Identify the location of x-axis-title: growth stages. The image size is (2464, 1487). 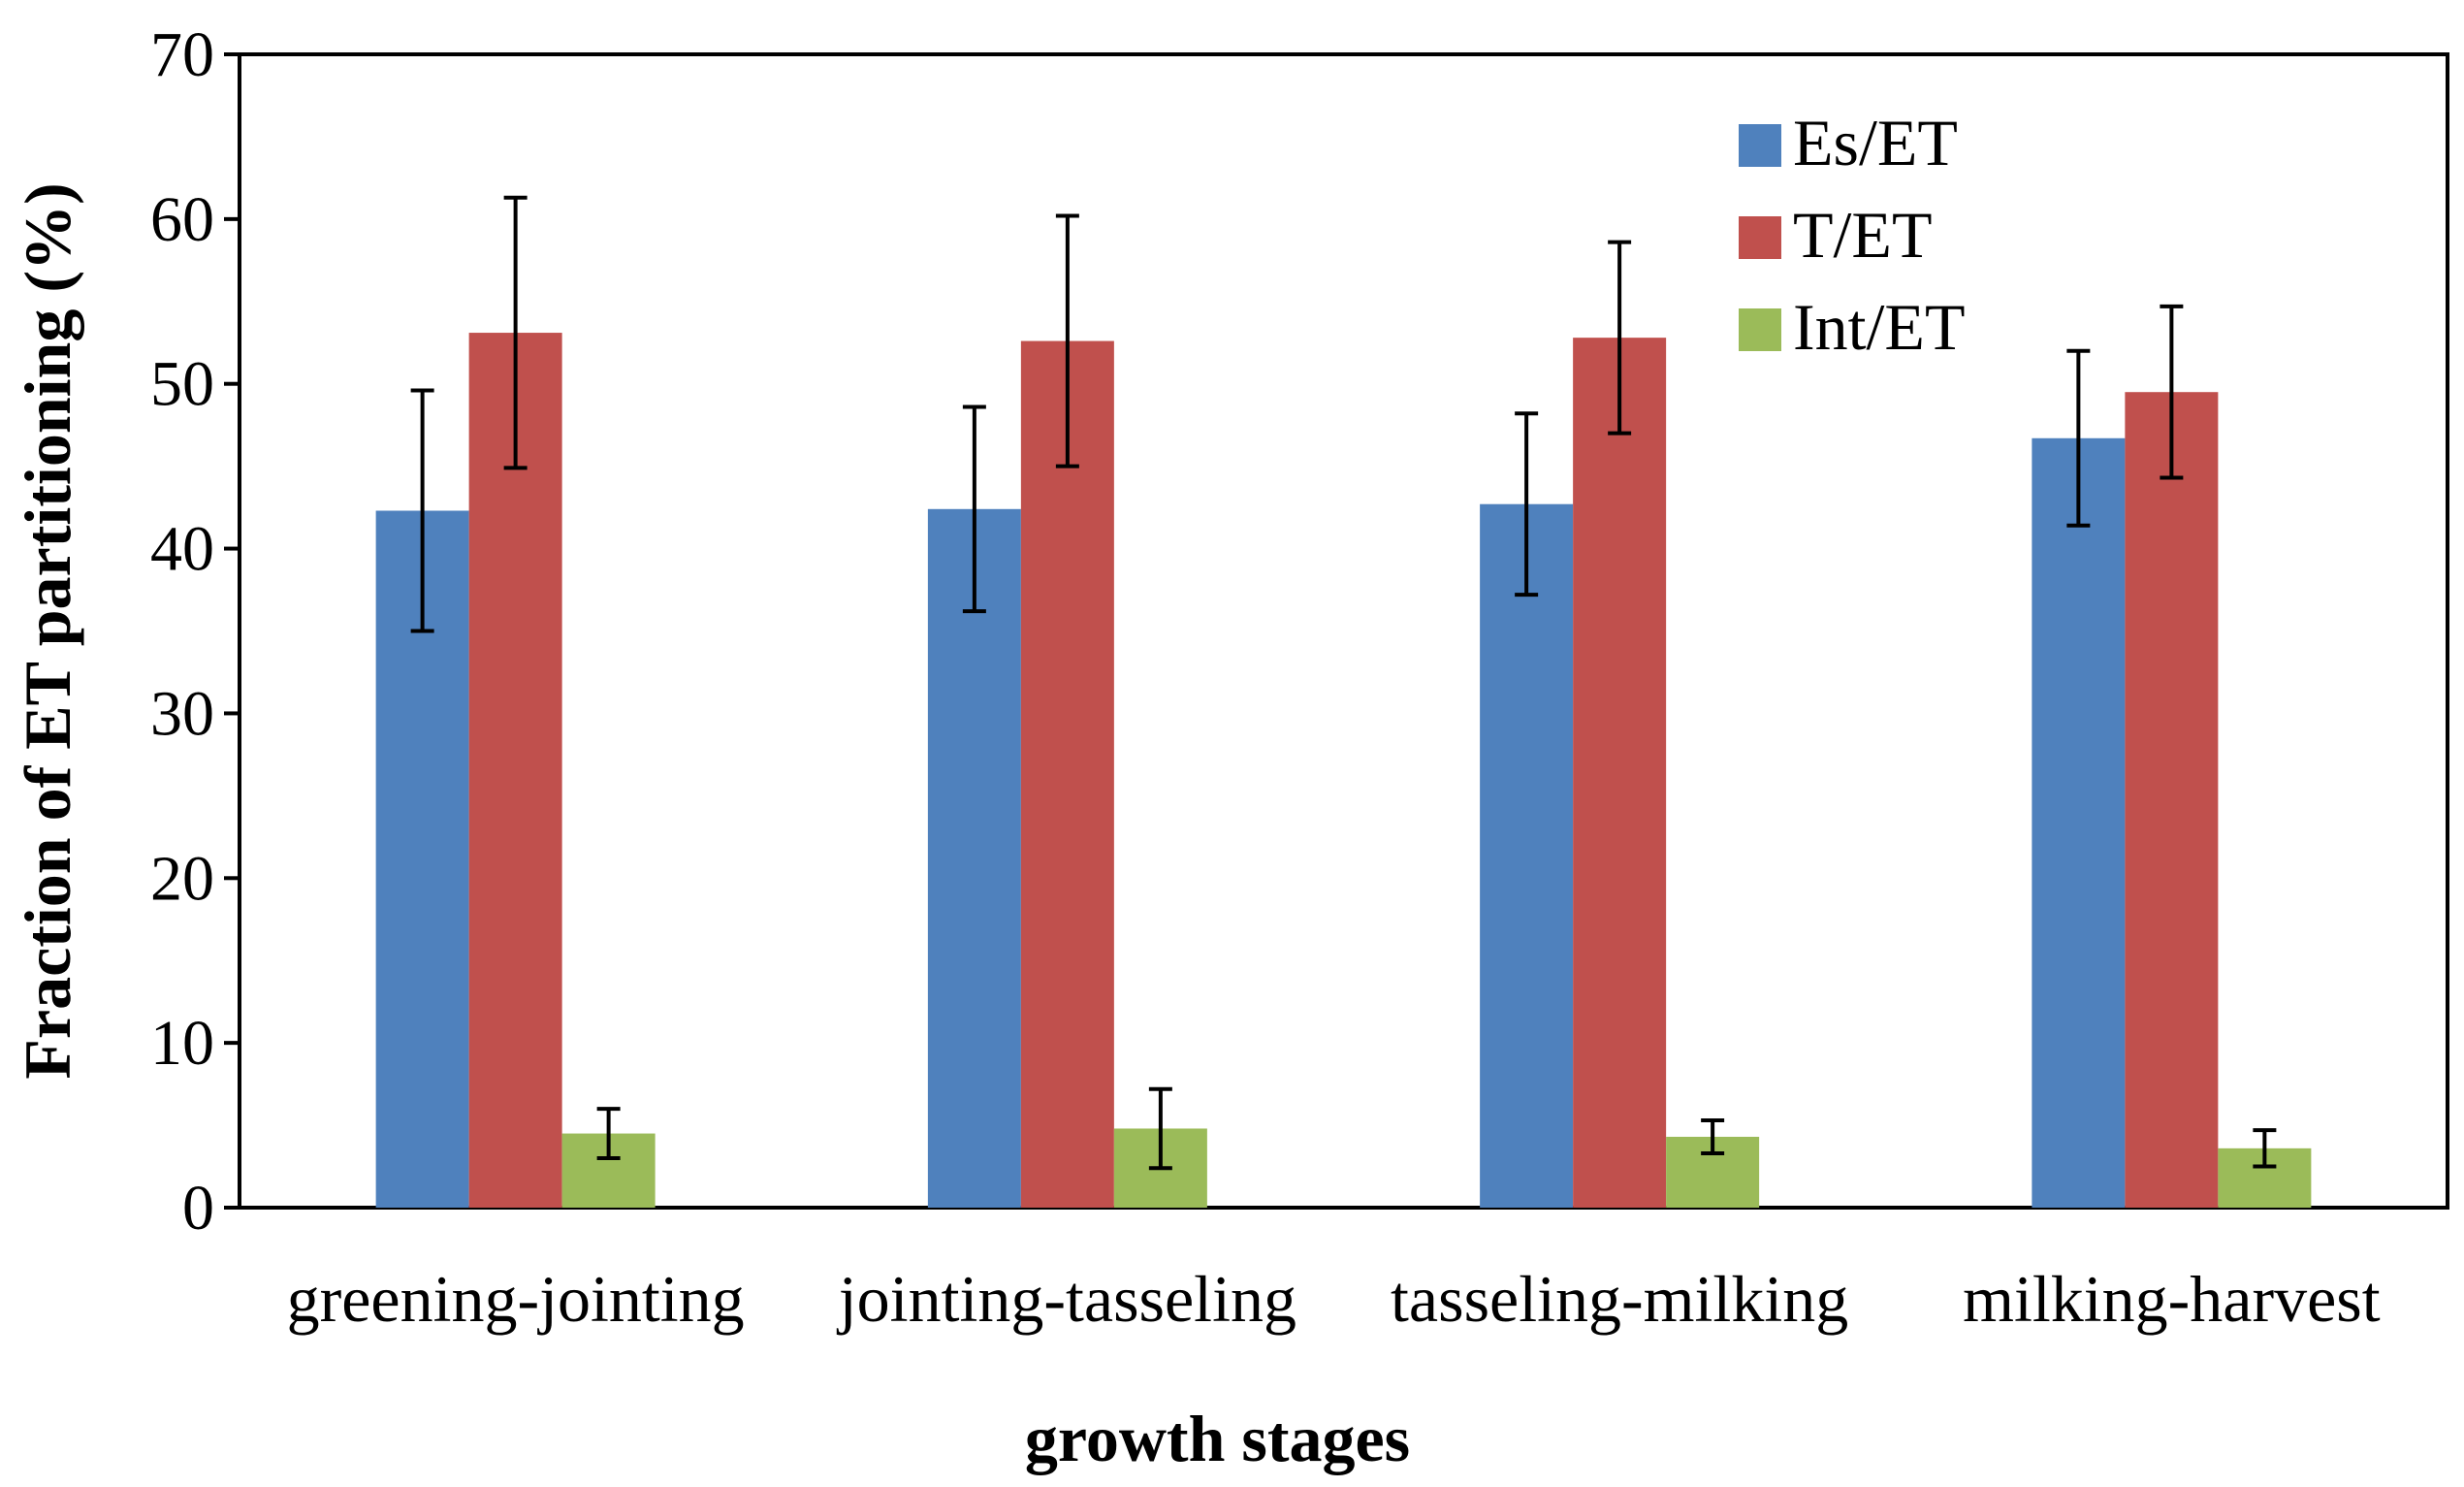
(1217, 1438).